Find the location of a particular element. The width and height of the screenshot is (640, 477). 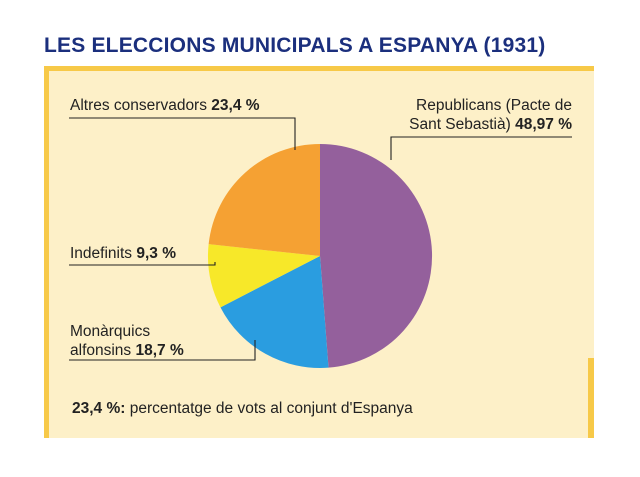

leader-line-monarquics is located at coordinates (162, 350).